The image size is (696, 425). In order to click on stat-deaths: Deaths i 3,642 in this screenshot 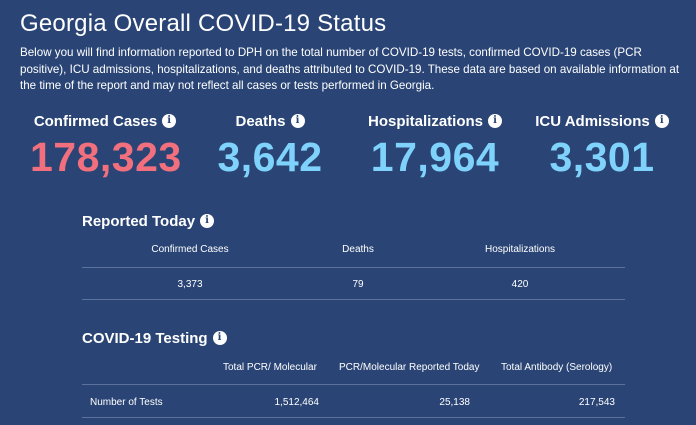, I will do `click(270, 147)`.